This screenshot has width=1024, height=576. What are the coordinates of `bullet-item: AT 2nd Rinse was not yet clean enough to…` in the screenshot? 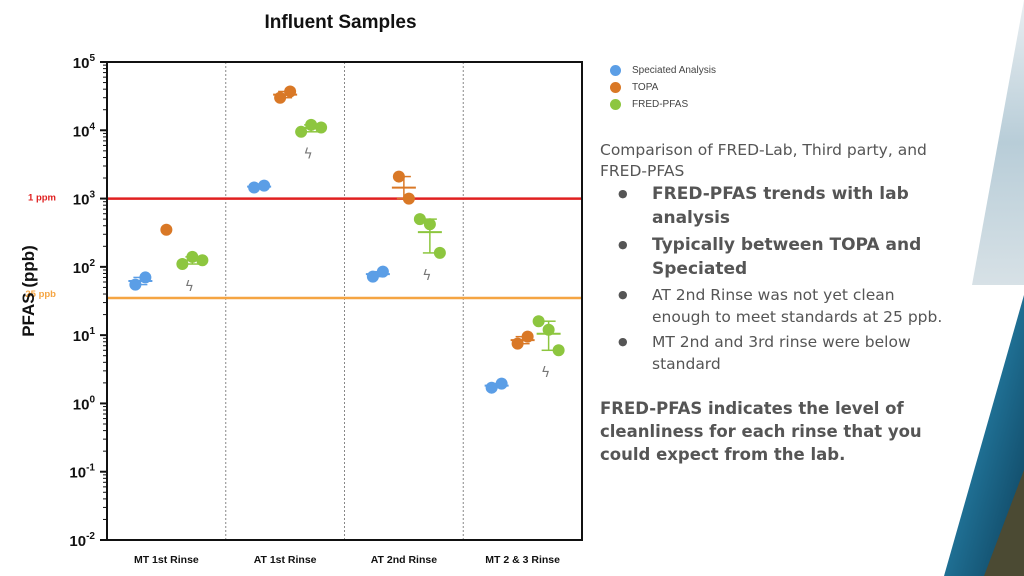 It's located at (784, 306).